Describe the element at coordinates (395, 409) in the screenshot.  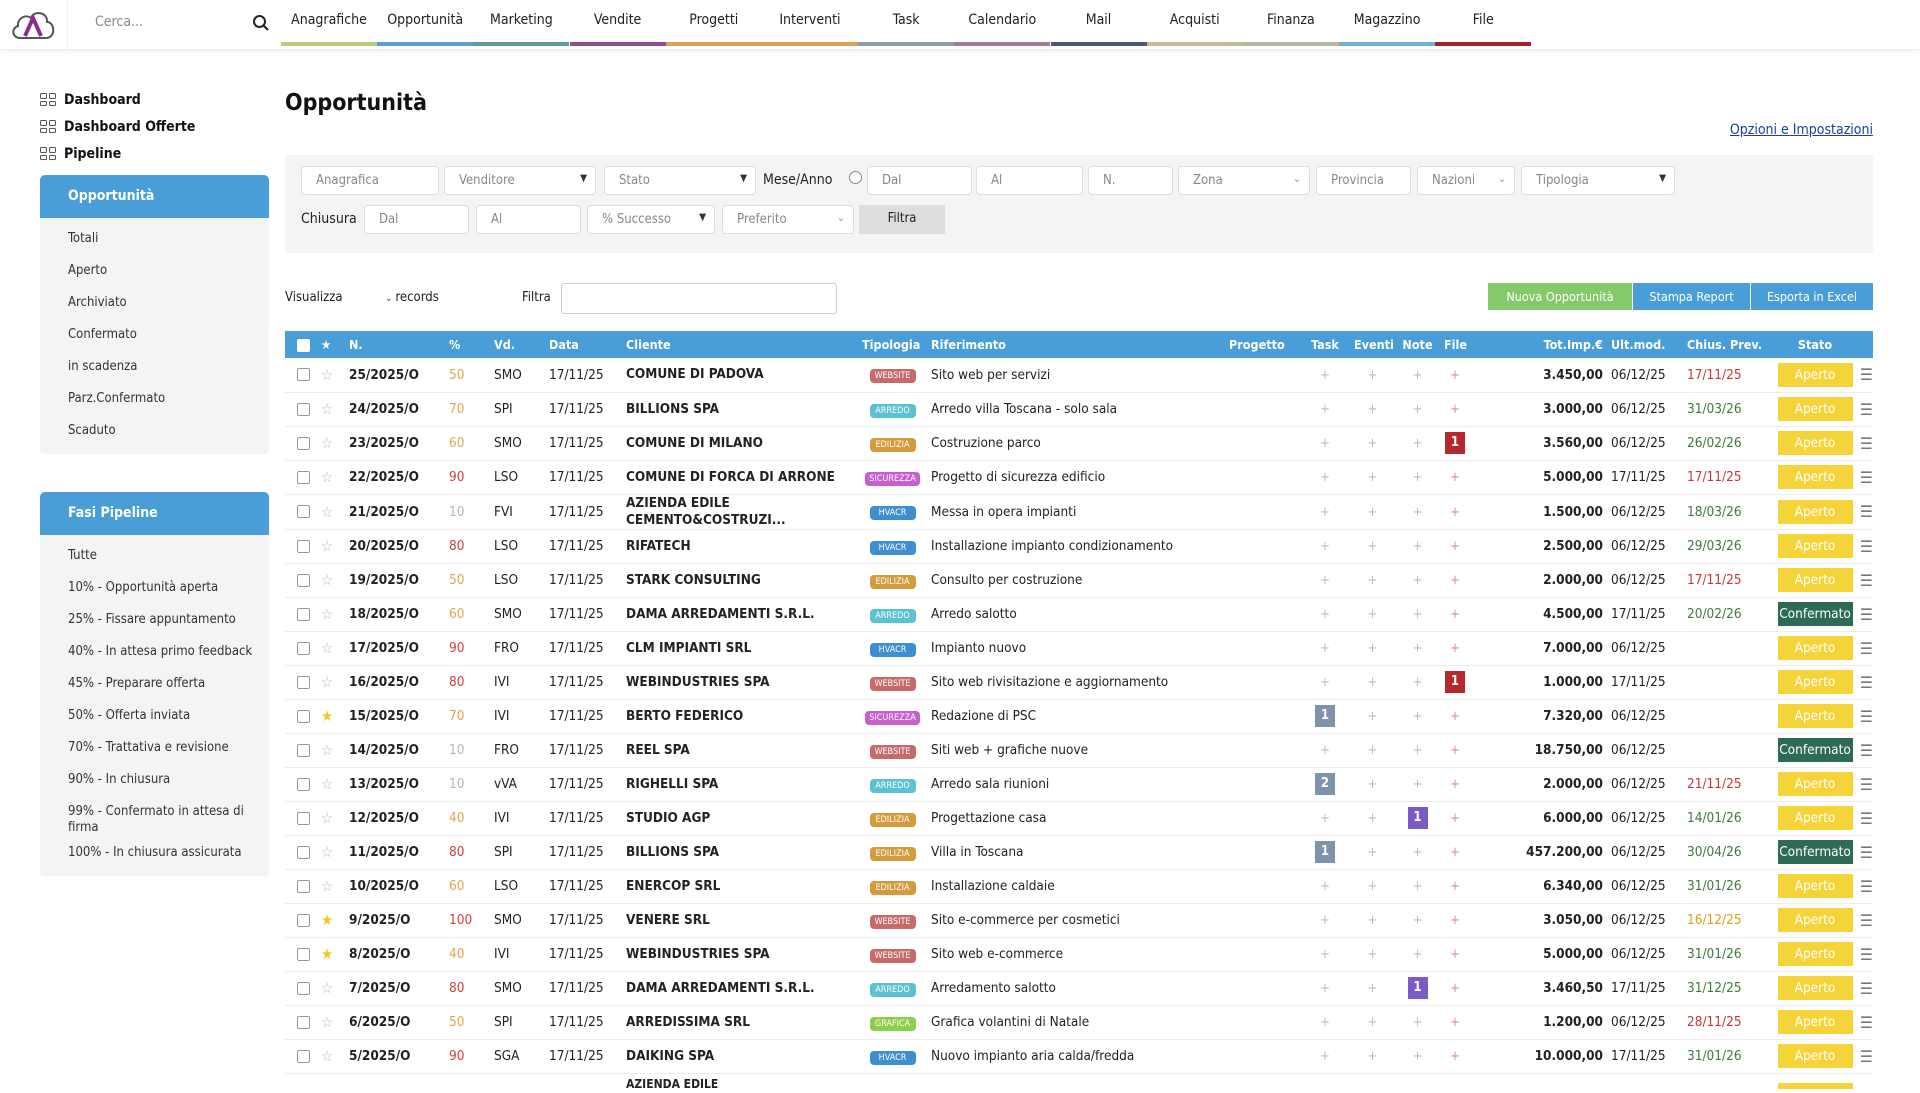
I see `cell-n: 24/2025/O` at that location.